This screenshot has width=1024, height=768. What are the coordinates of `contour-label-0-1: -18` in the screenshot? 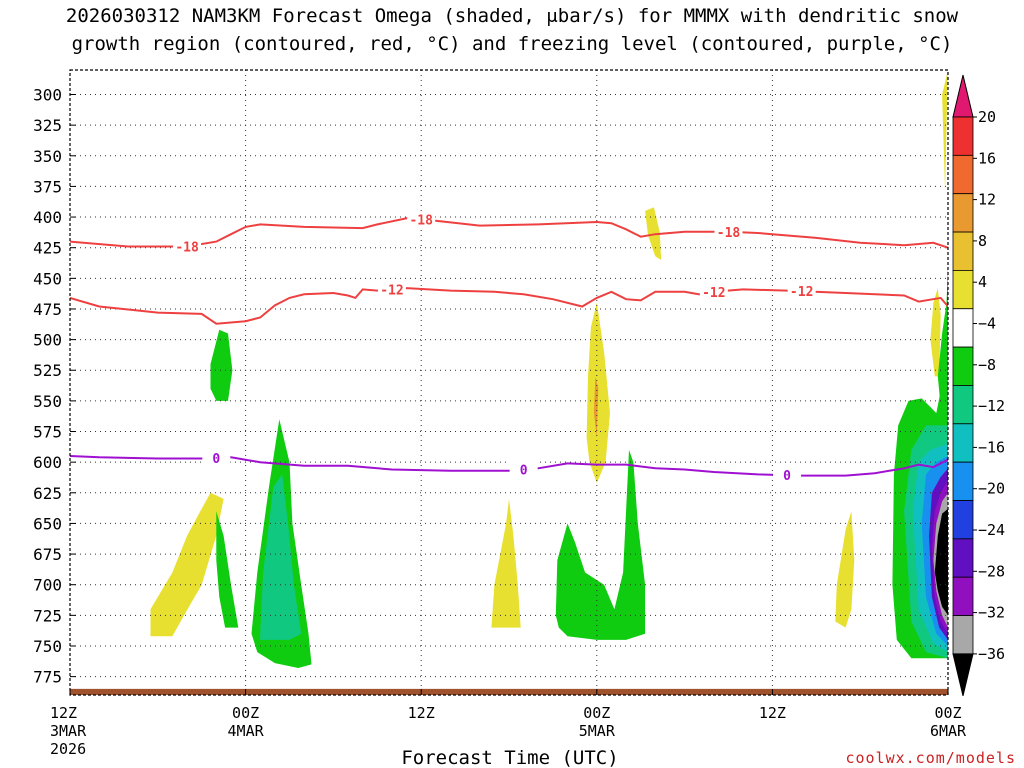 It's located at (421, 221).